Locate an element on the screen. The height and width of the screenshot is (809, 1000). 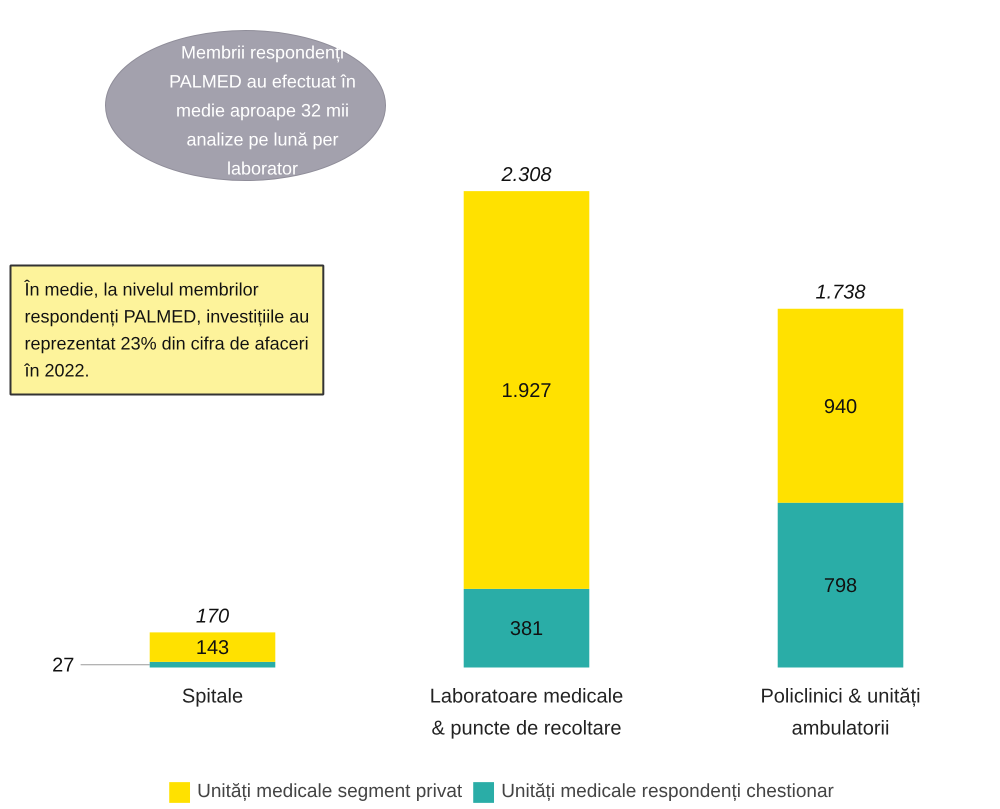
legend-label: Unități medicale segment privat is located at coordinates (329, 792).